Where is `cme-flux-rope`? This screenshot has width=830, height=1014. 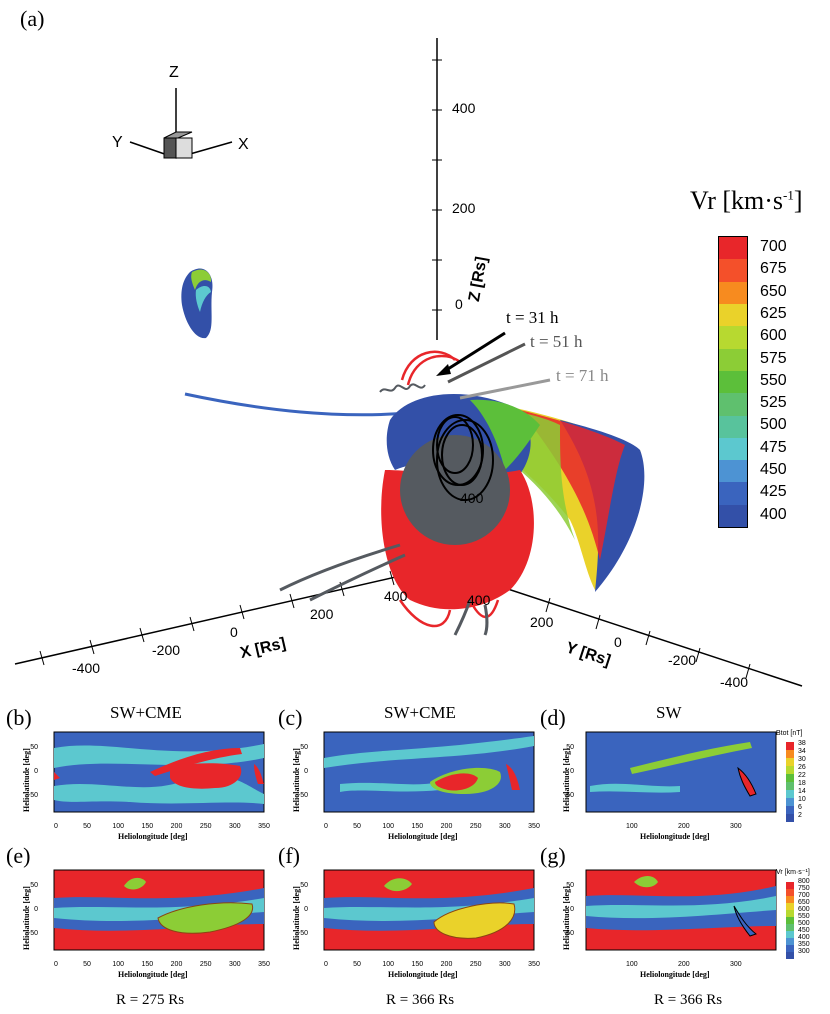
cme-flux-rope is located at coordinates (462, 493).